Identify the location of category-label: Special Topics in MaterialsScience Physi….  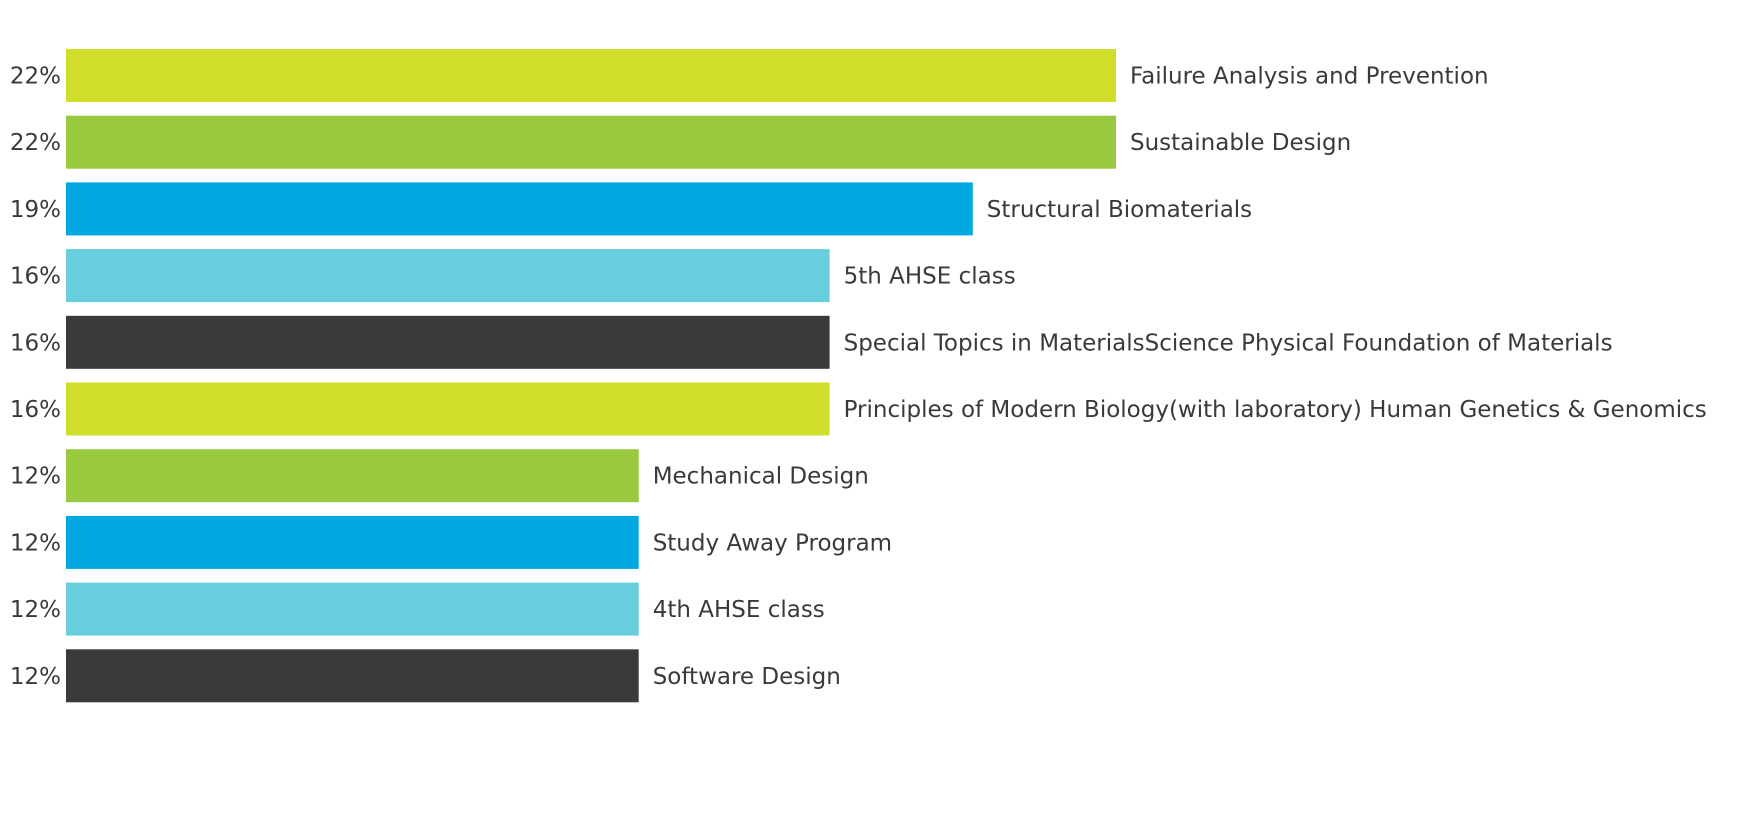
(1228, 343).